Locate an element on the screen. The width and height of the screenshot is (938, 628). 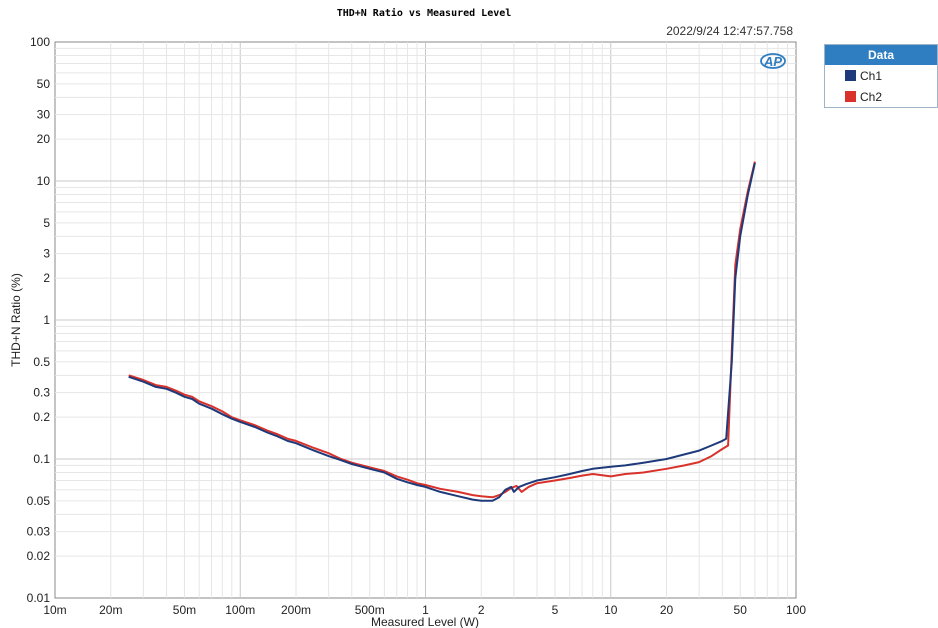
x-tick-labels: 10m 20m 50m 100m 200m 500m 1 2 5 10 20 50 100 is located at coordinates (424, 610).